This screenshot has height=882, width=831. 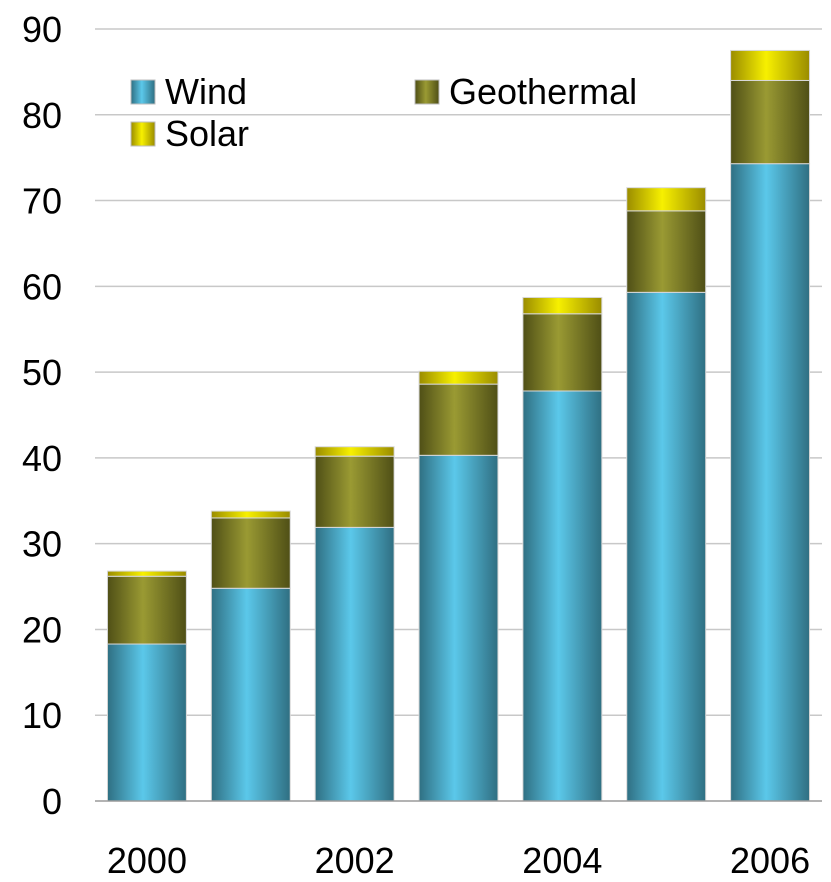 I want to click on bar-geothermal-2000, so click(x=146, y=610).